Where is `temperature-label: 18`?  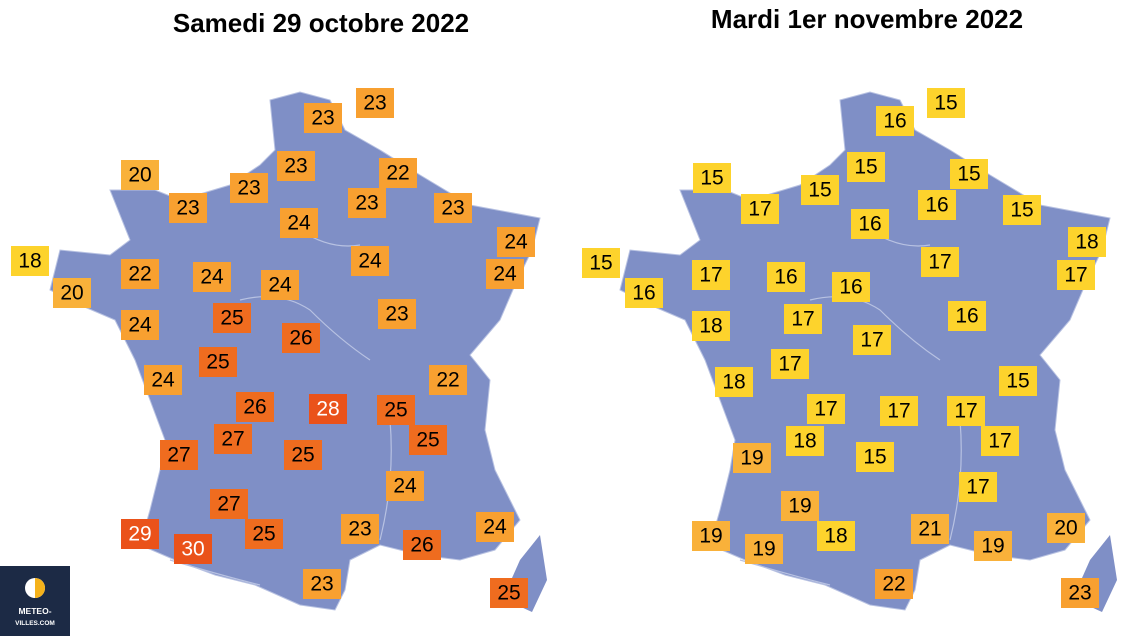
temperature-label: 18 is located at coordinates (30, 261).